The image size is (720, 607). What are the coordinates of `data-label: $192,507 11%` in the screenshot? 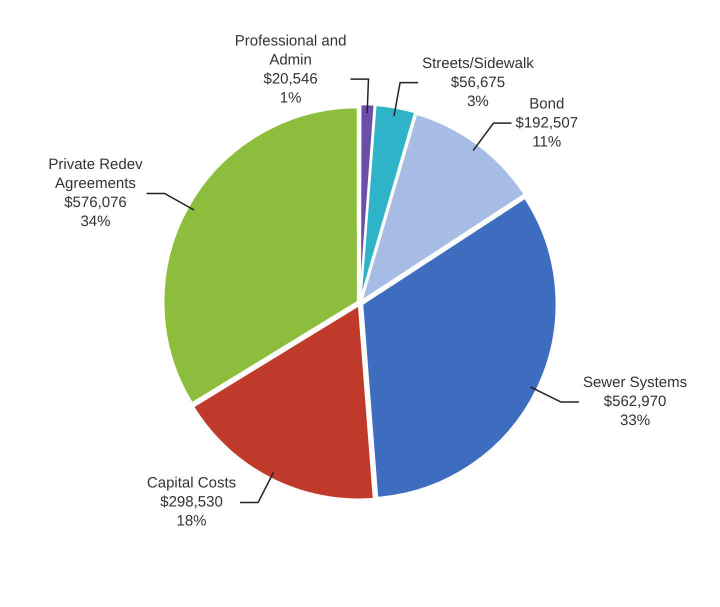 It's located at (546, 132).